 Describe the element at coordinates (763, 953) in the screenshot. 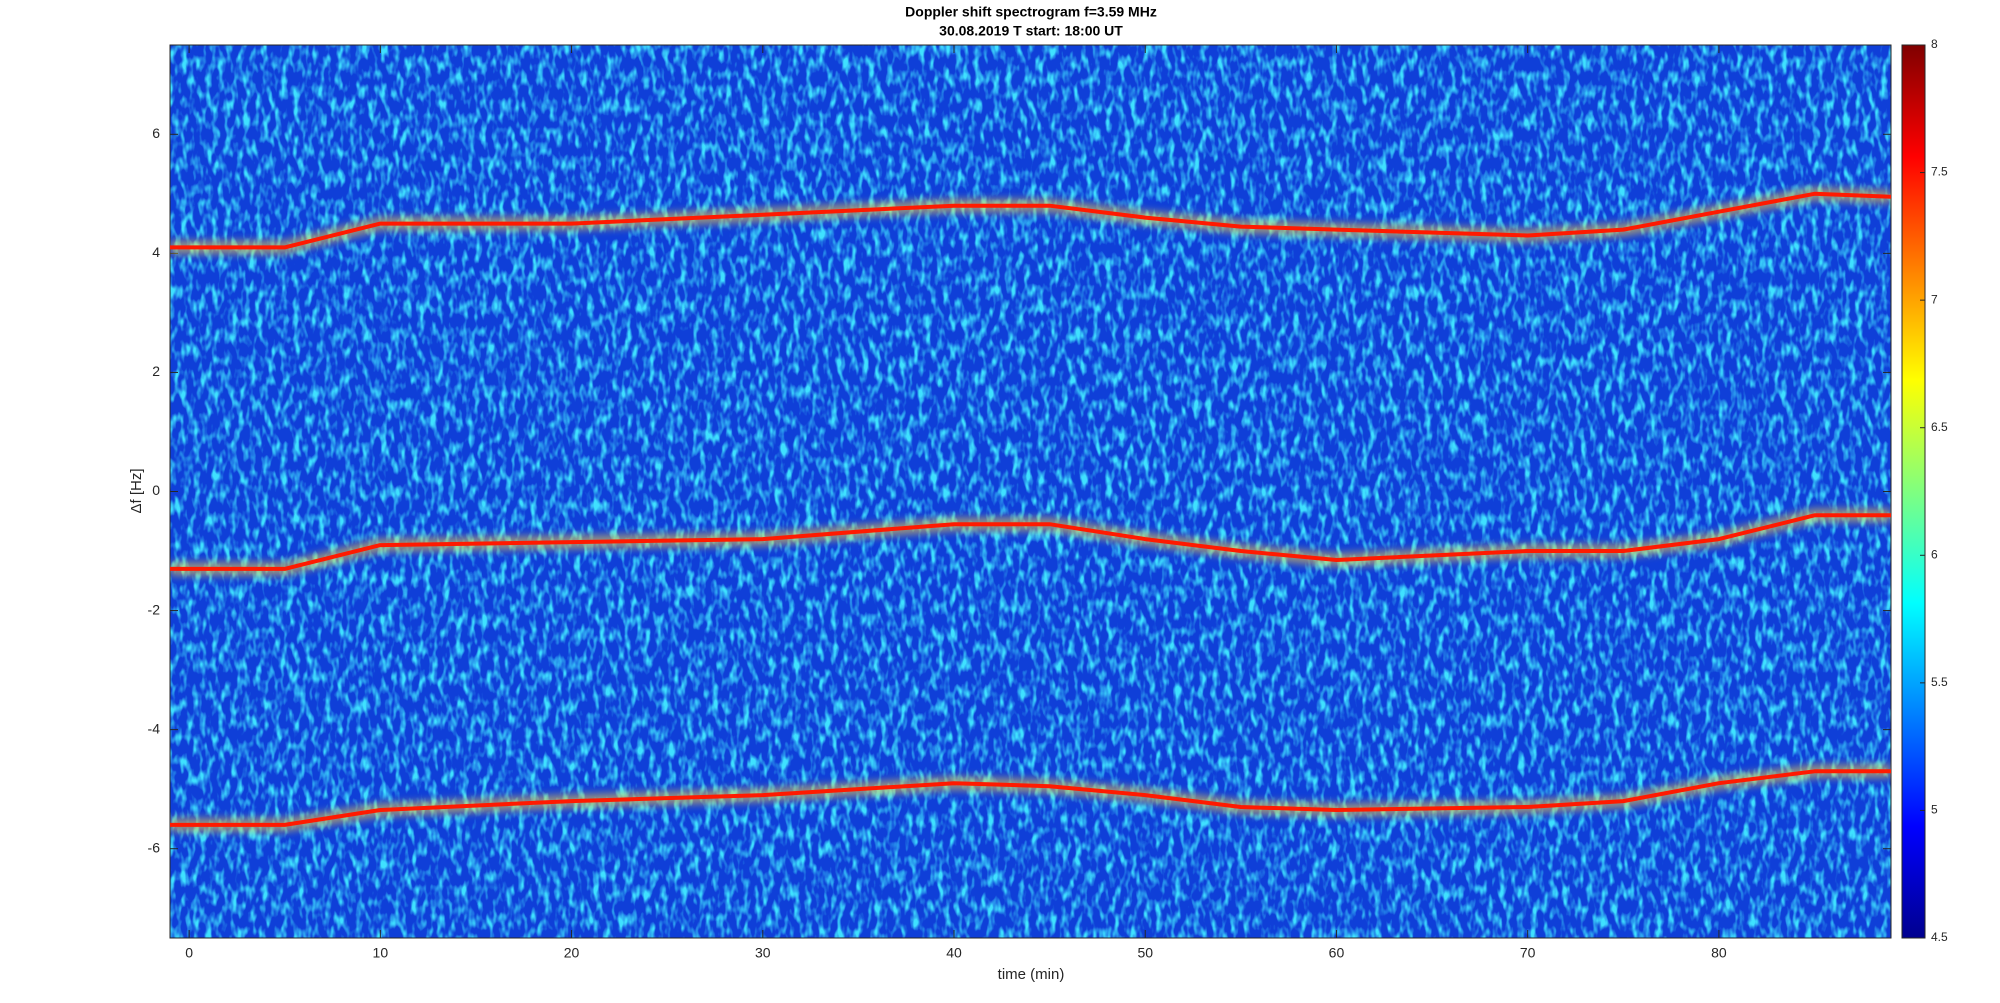

I see `x-tick-label: 30` at that location.